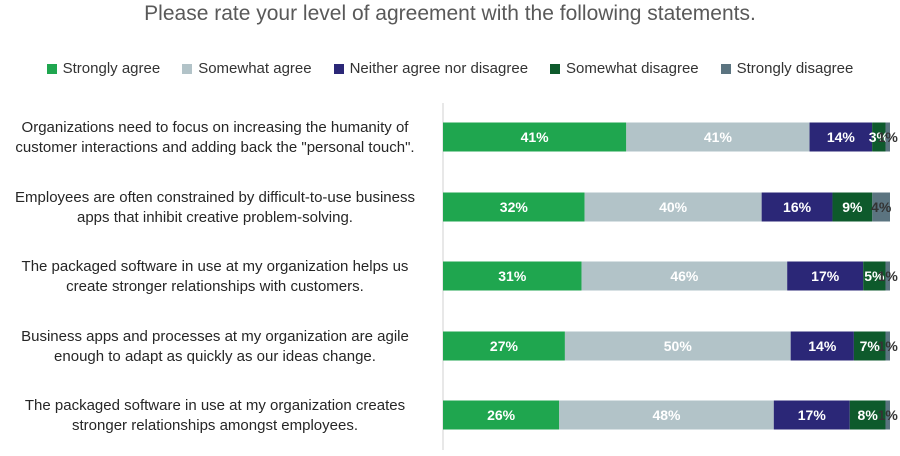 This screenshot has height=456, width=900. I want to click on data-label: 32%, so click(514, 207).